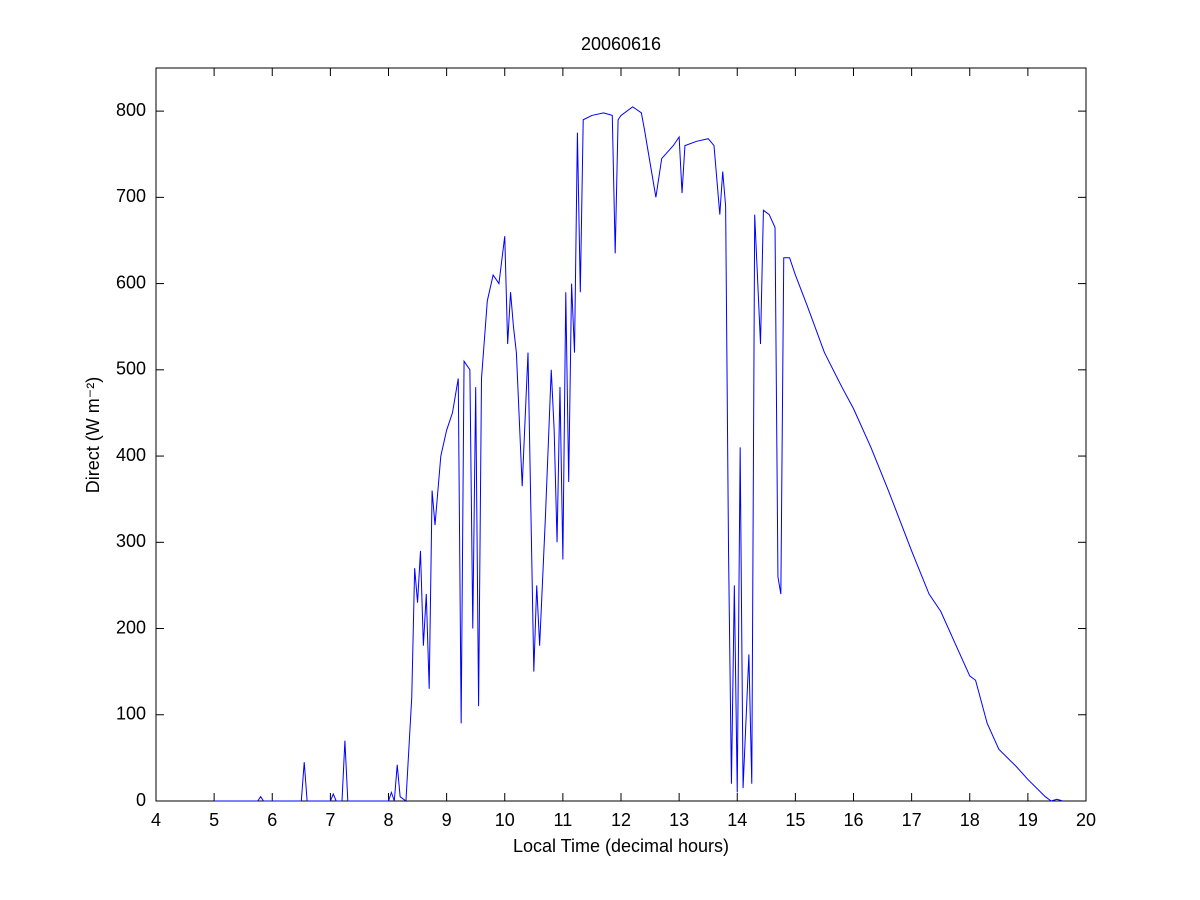 The width and height of the screenshot is (1200, 900). I want to click on x-tick-label: 7, so click(330, 820).